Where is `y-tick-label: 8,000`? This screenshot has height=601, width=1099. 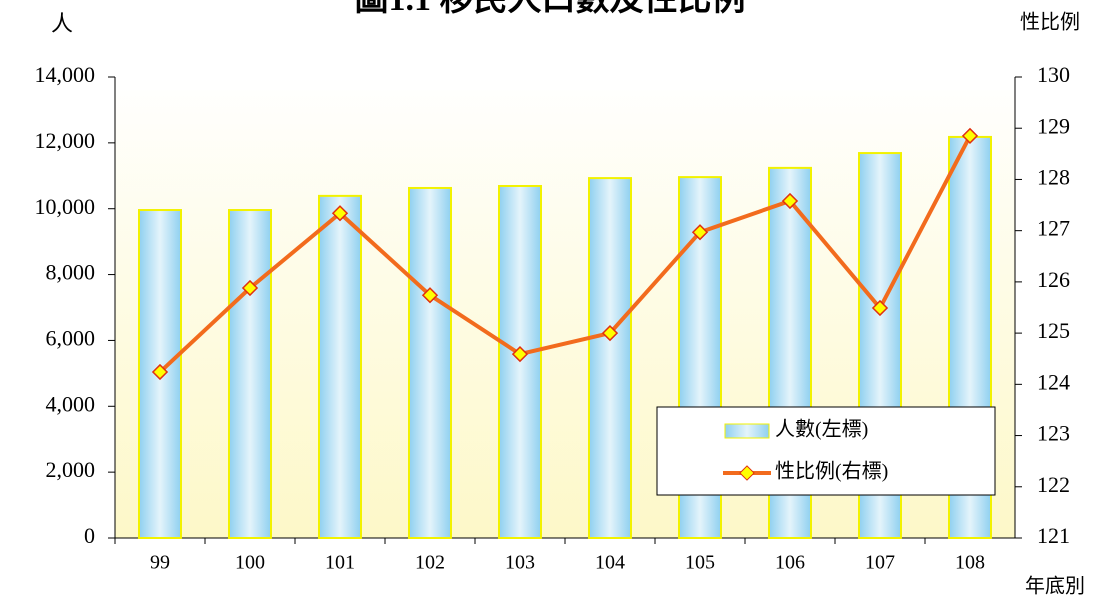 y-tick-label: 8,000 is located at coordinates (71, 272).